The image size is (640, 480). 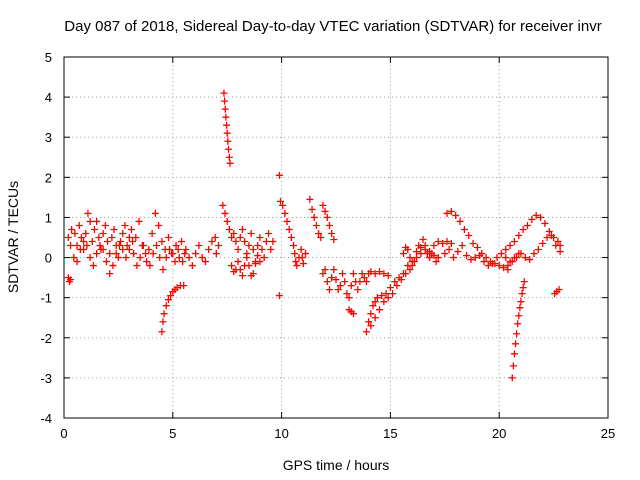 What do you see at coordinates (499, 433) in the screenshot?
I see `x-tick-label: 20` at bounding box center [499, 433].